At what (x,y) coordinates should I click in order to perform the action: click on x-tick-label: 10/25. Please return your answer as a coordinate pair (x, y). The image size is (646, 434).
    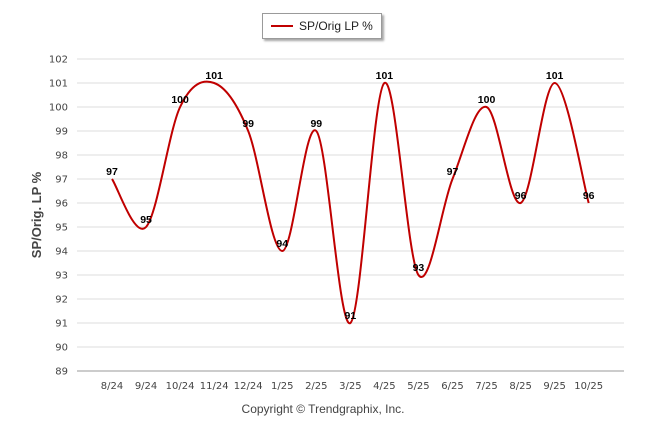
    Looking at the image, I should click on (588, 386).